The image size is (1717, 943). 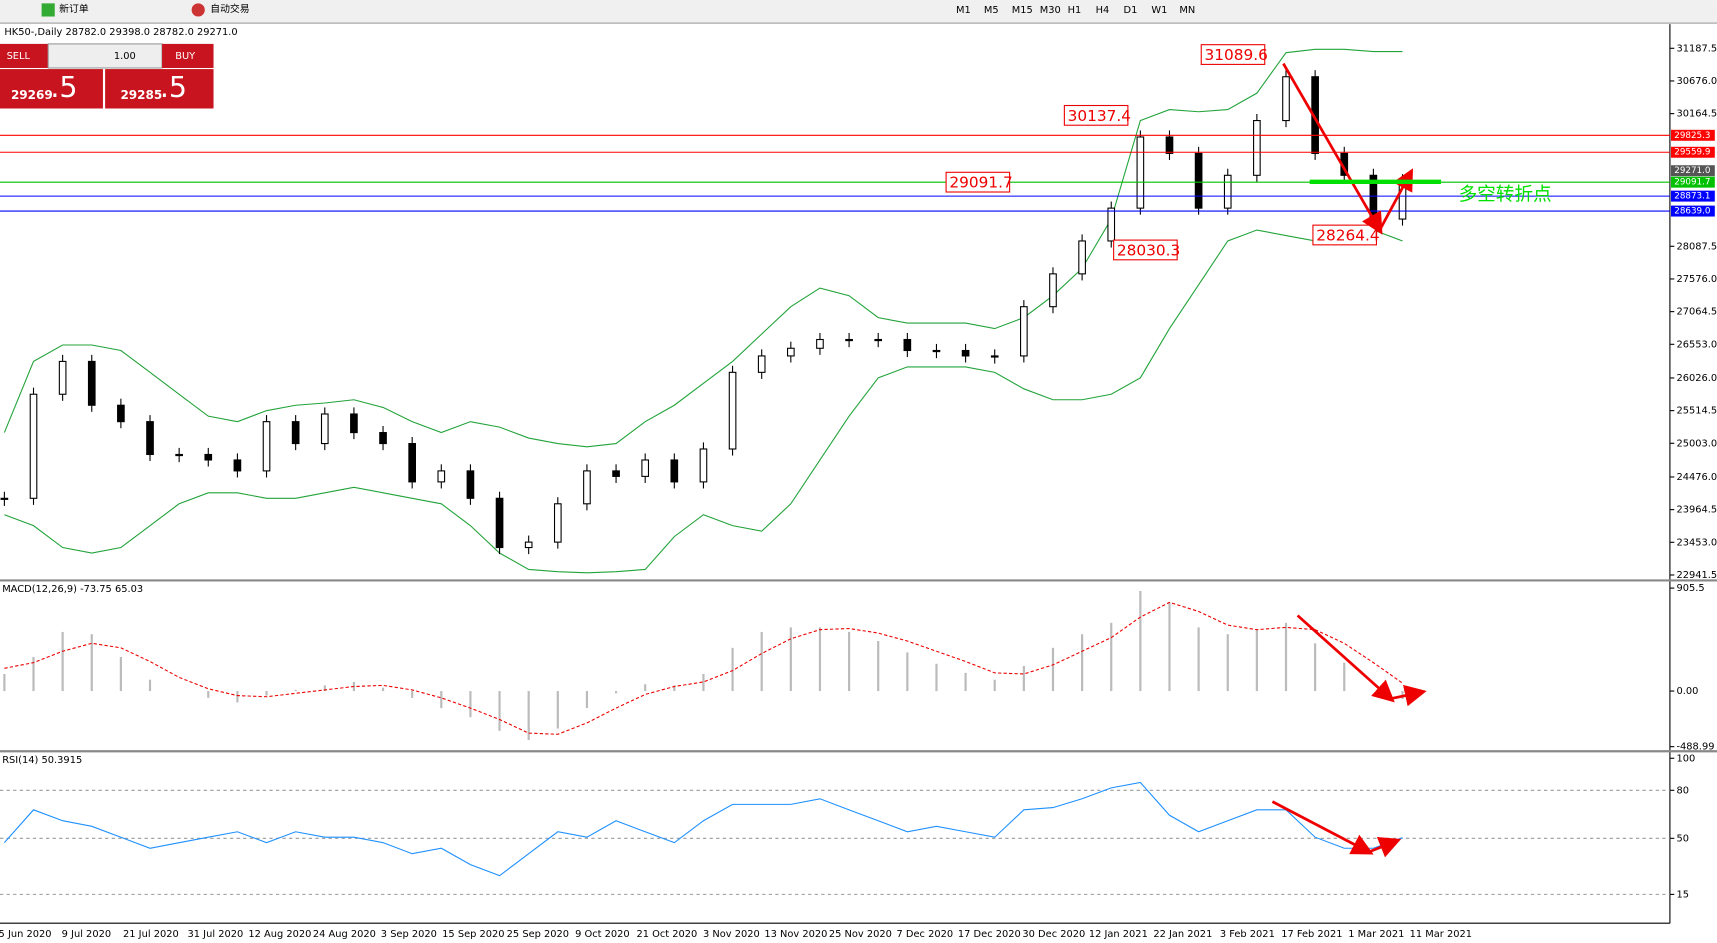 What do you see at coordinates (229, 8) in the screenshot?
I see `auto-trading-button: 自动交易` at bounding box center [229, 8].